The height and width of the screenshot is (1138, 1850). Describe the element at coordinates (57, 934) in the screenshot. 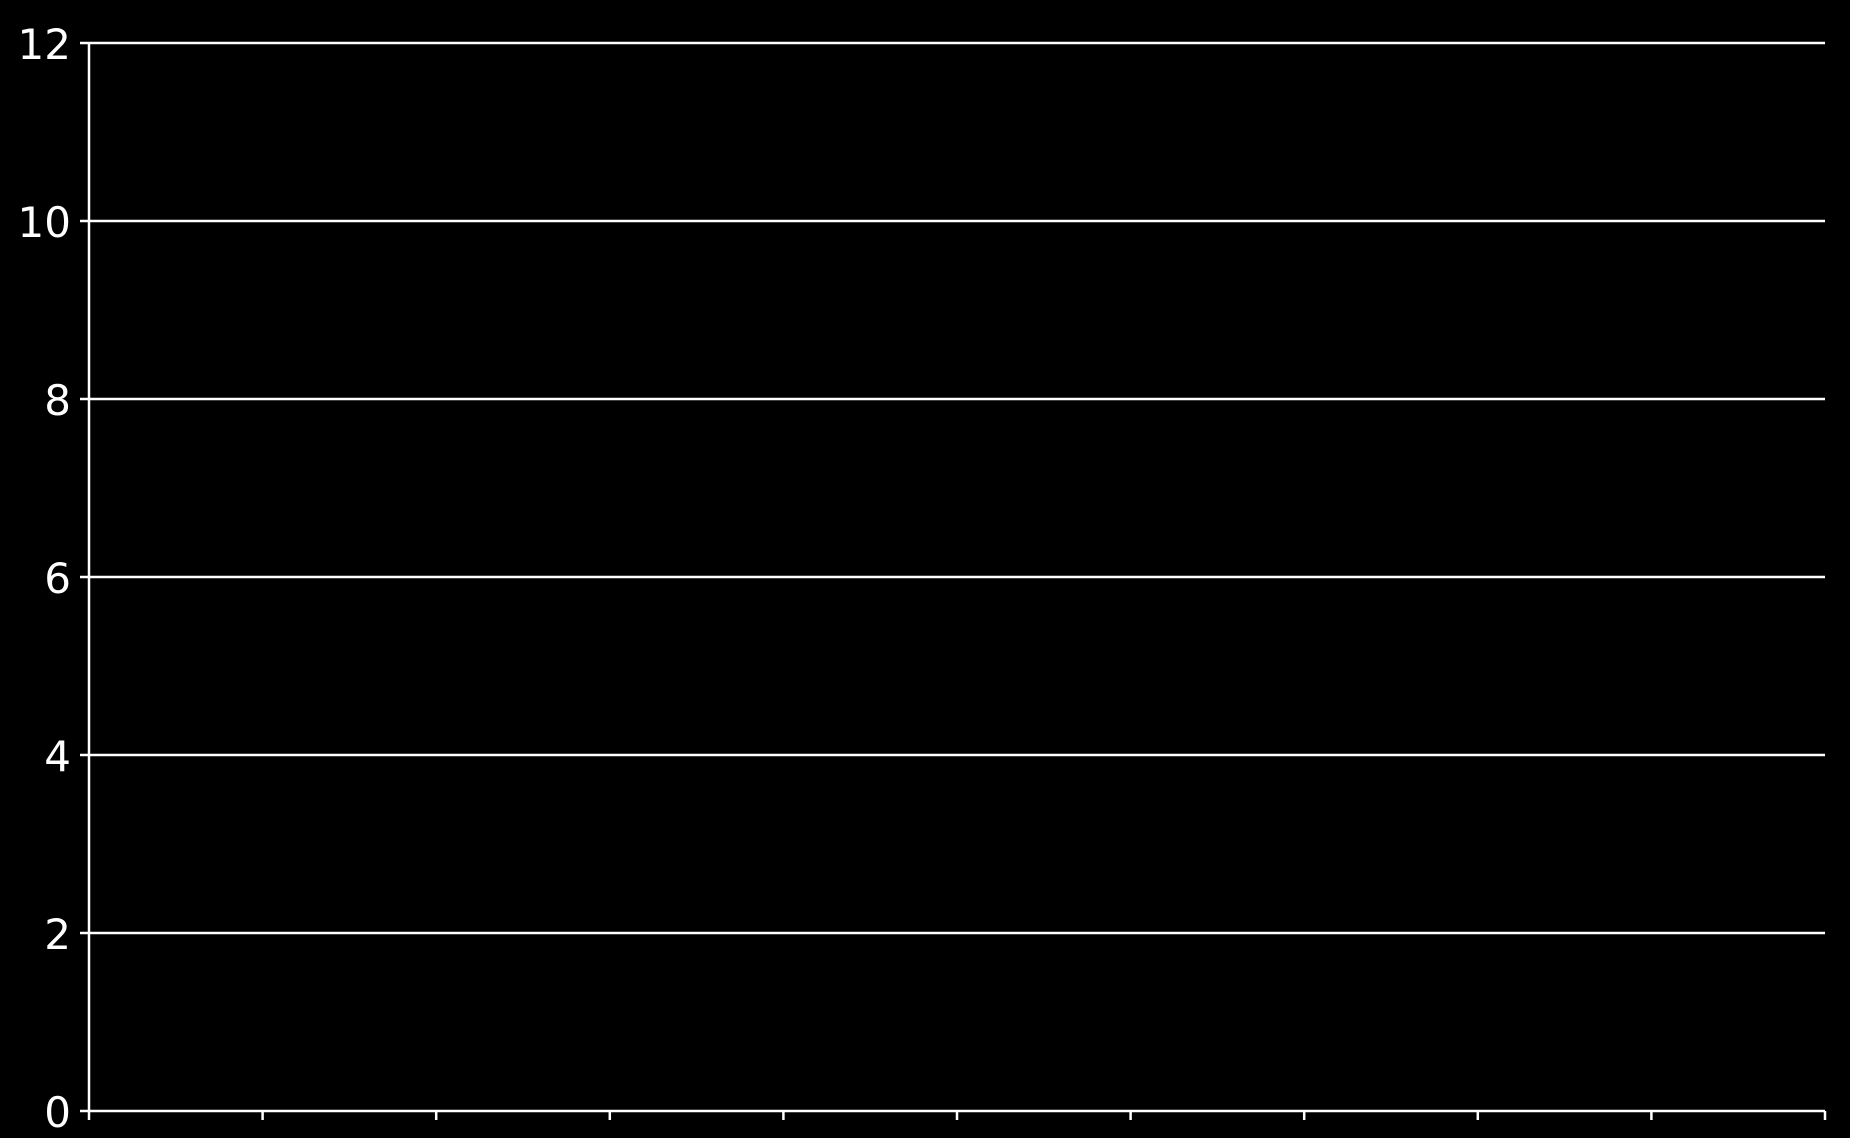

I see `y-tick-label: 2` at that location.